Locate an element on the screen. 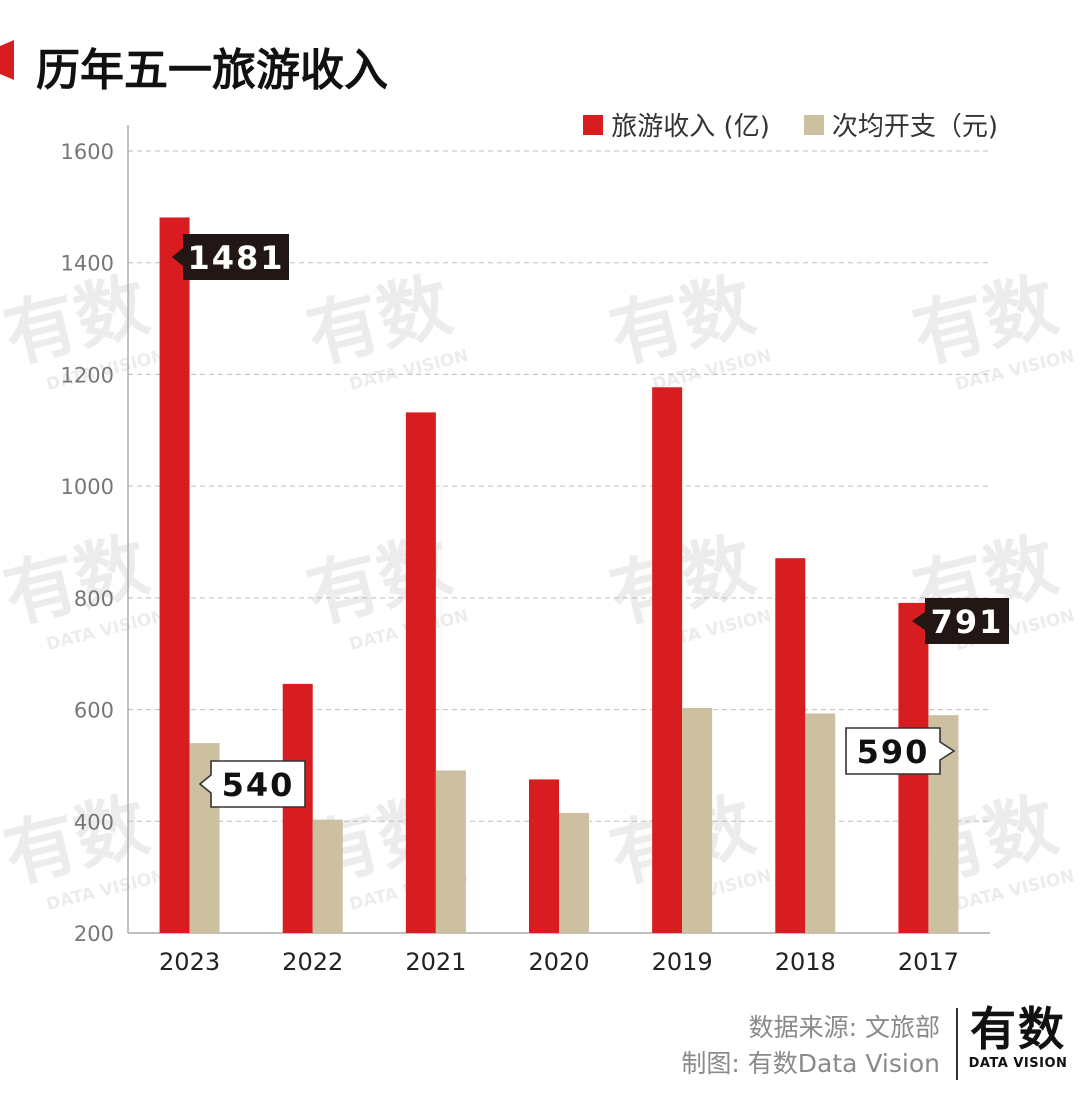  legend-label-spend: 次均开支（元) is located at coordinates (914, 127).